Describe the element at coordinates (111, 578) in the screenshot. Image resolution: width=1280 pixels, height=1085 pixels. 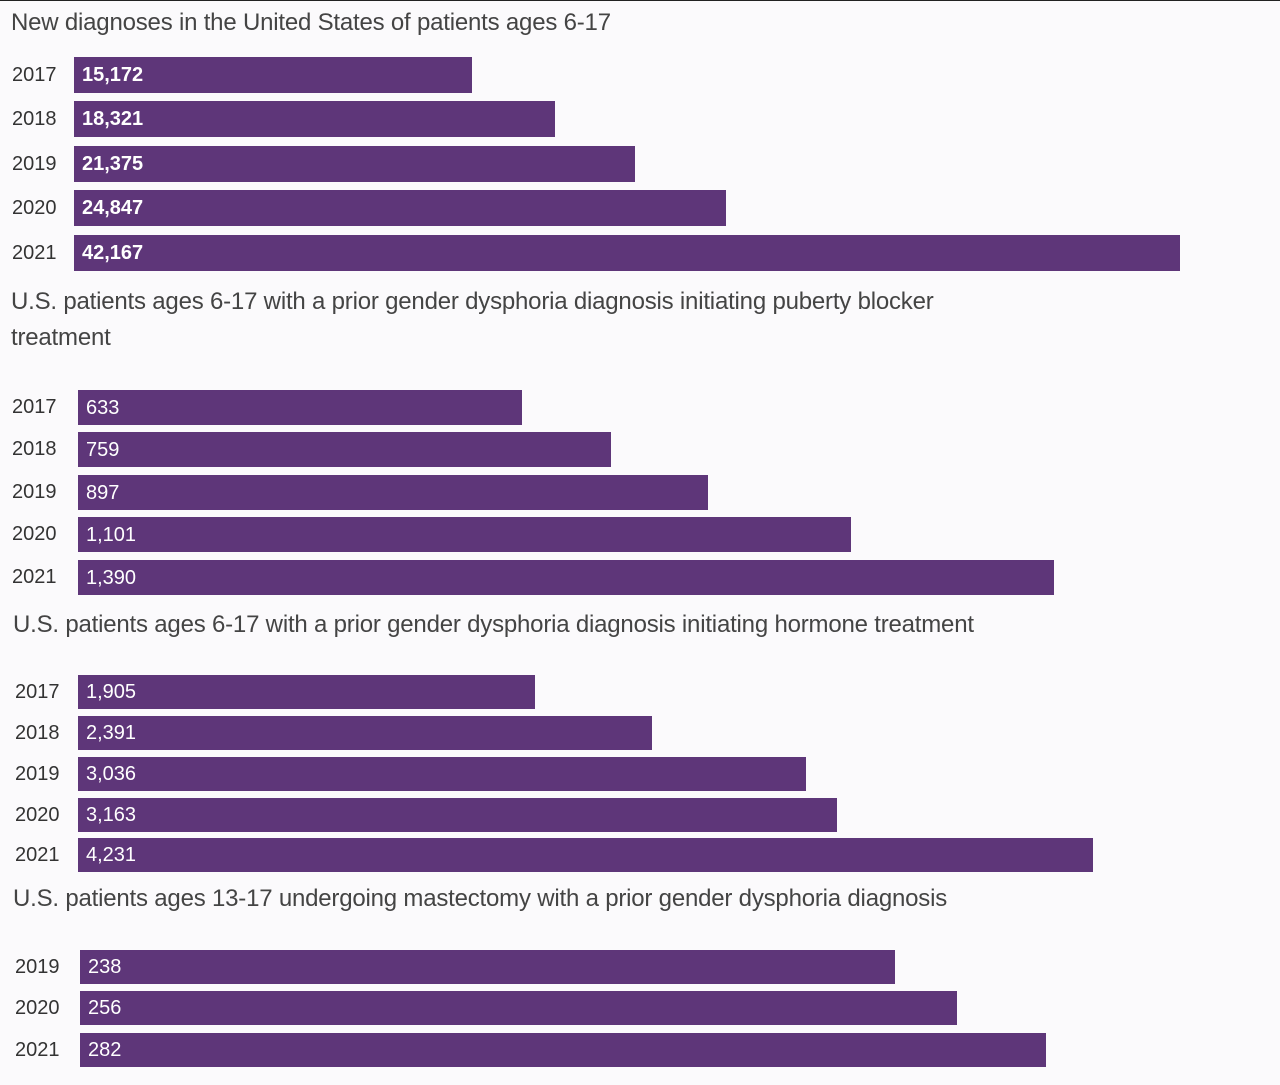
I see `bar-value-label: 1,390` at that location.